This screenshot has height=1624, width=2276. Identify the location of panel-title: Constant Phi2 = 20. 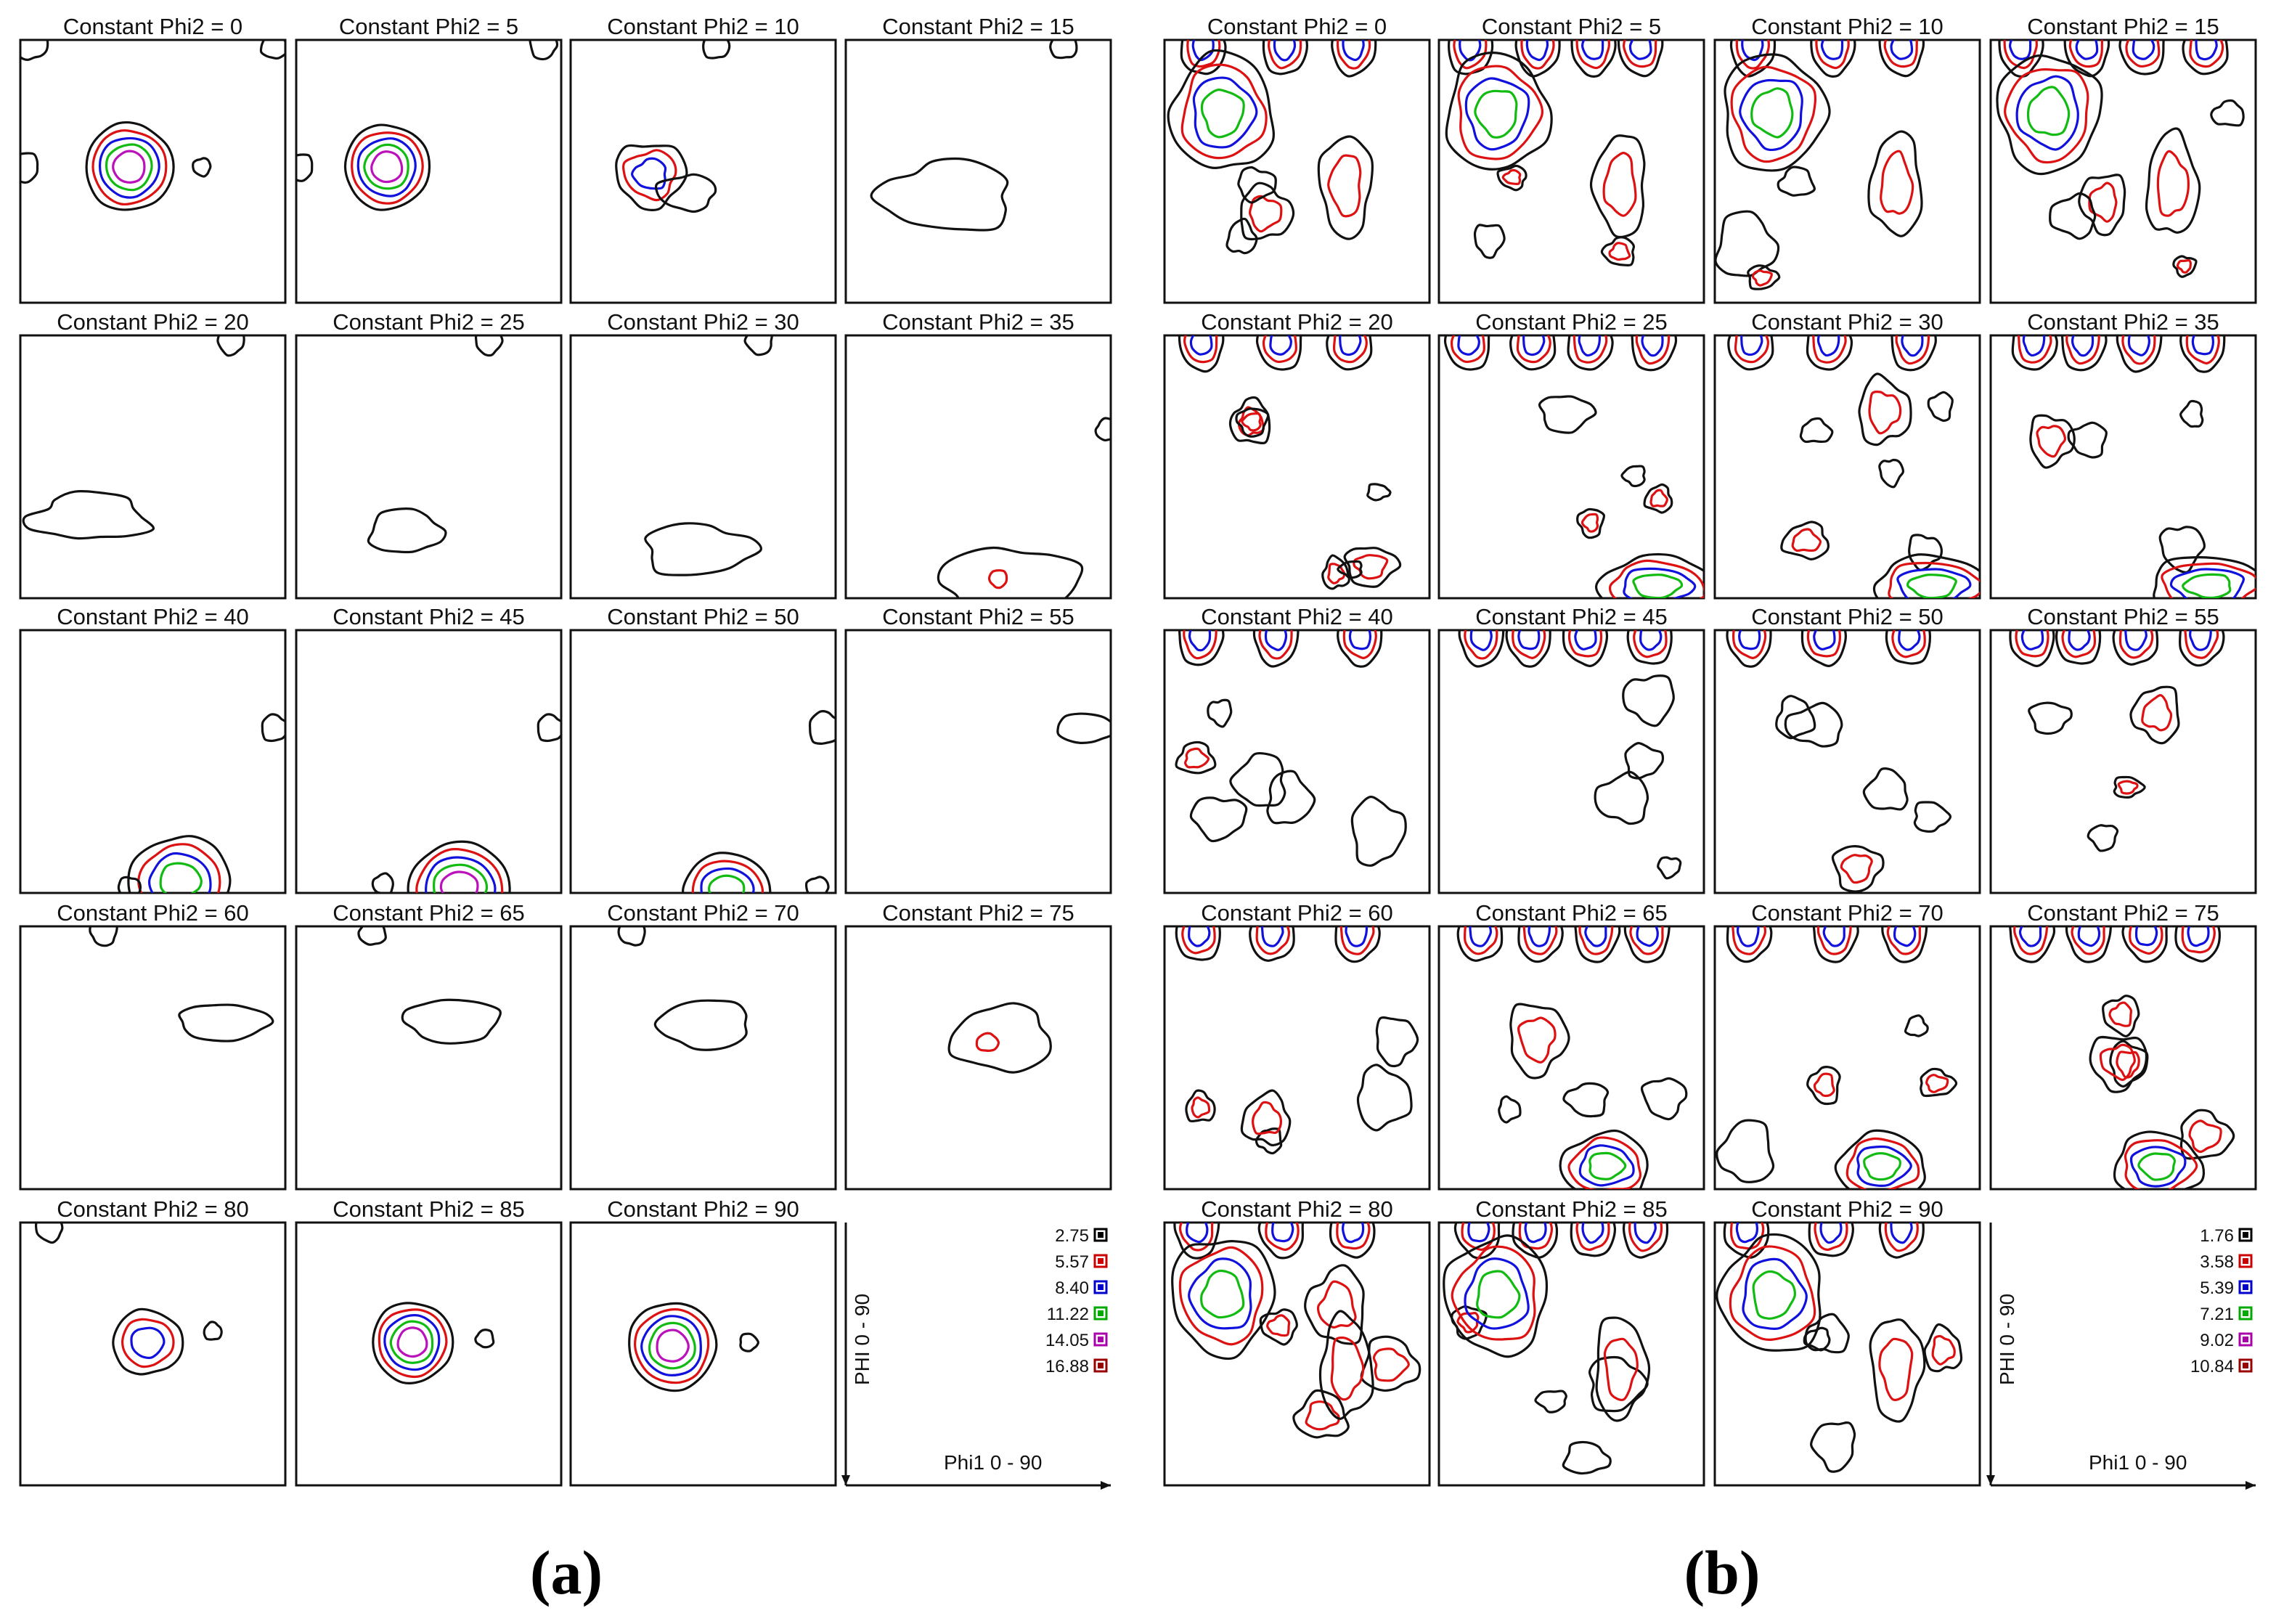
(153, 322).